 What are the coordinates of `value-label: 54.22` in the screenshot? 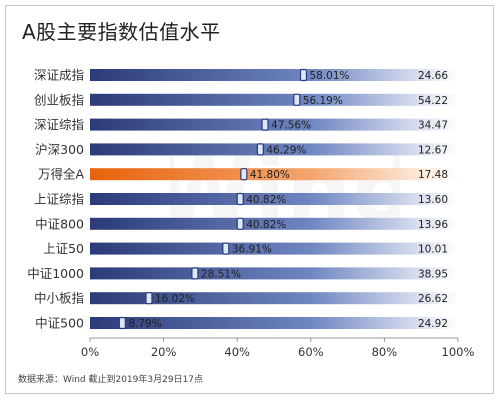 It's located at (433, 101).